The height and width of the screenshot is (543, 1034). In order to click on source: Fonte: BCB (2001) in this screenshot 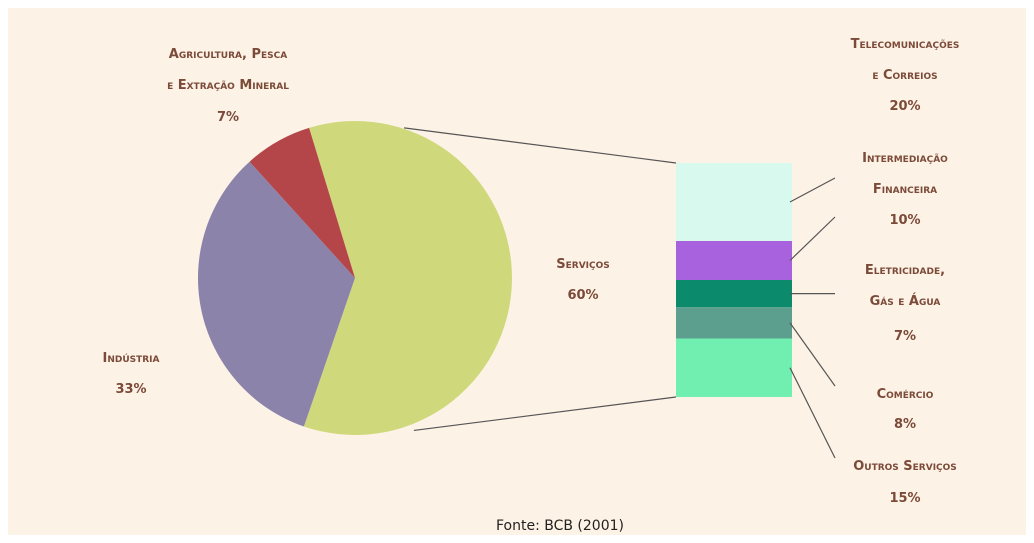, I will do `click(560, 526)`.